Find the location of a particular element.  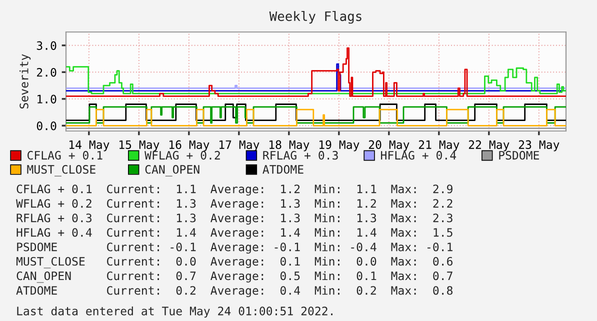

legend-label: ATDOME is located at coordinates (283, 169).